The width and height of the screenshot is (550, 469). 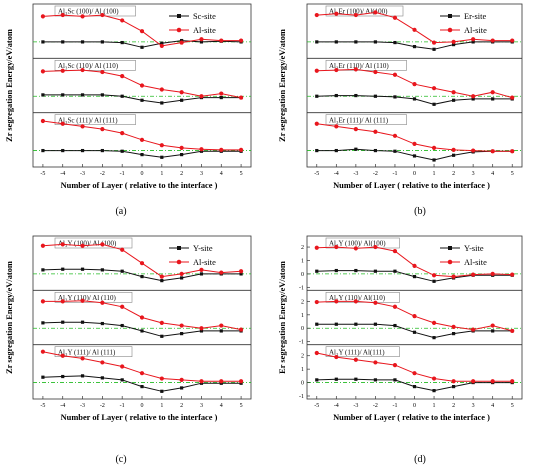 What do you see at coordinates (203, 248) in the screenshot?
I see `legend-label: Y-site` at bounding box center [203, 248].